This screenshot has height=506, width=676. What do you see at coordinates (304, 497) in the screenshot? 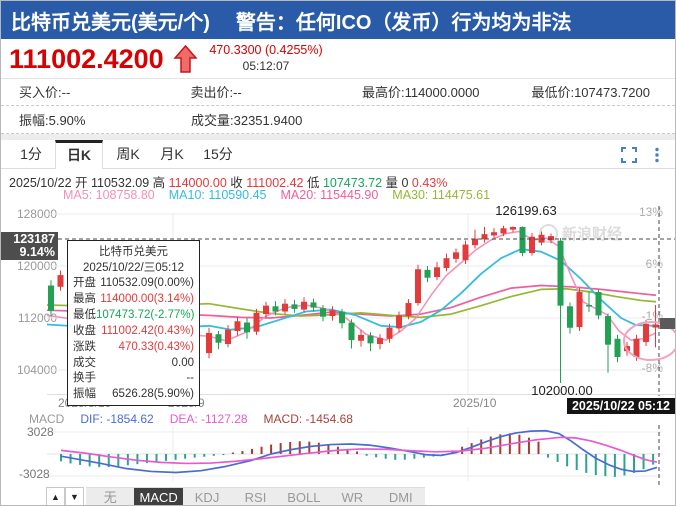
I see `indicator-tab-boll: BOLL` at bounding box center [304, 497].